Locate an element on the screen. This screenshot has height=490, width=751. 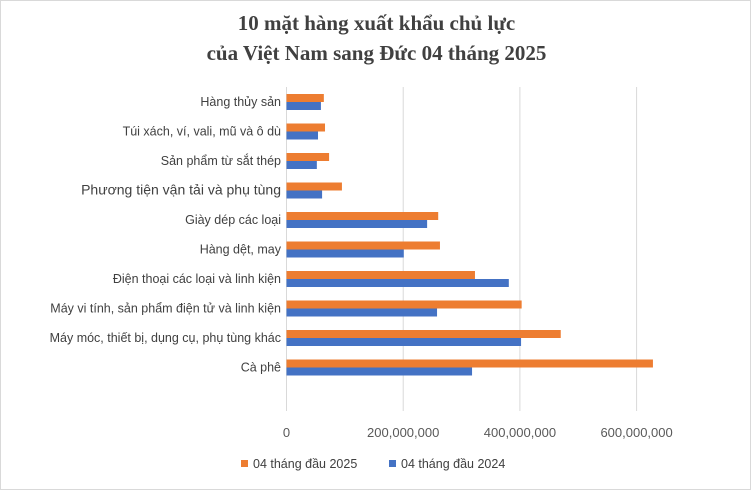
x-tick-label: 200,000,000 is located at coordinates (403, 432).